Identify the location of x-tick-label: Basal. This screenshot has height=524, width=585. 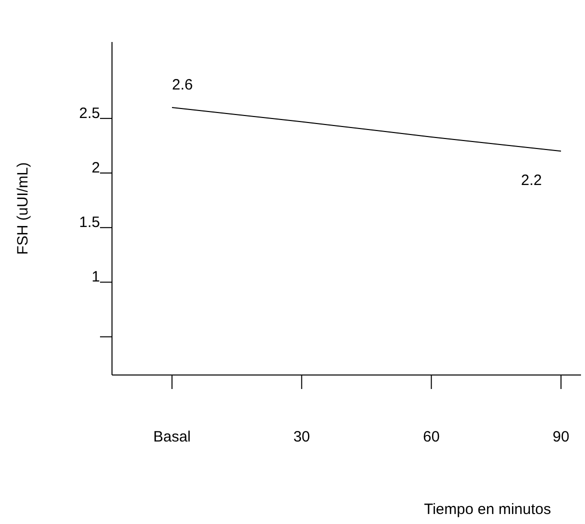
(172, 437).